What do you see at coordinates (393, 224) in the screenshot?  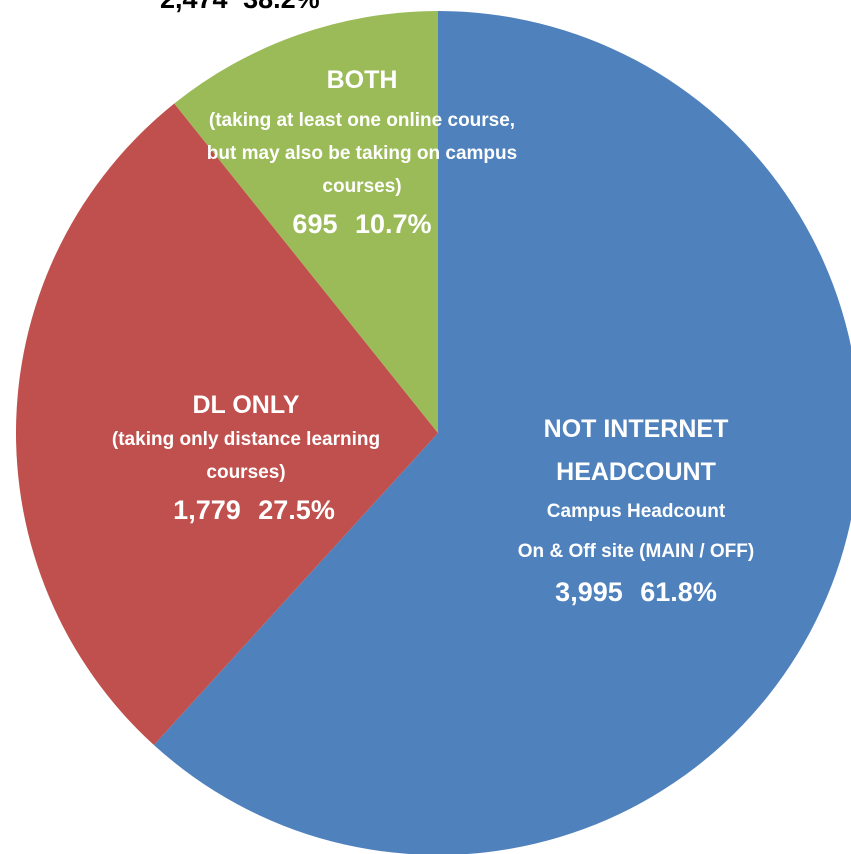 I see `slice-percent-both: 10.7%` at bounding box center [393, 224].